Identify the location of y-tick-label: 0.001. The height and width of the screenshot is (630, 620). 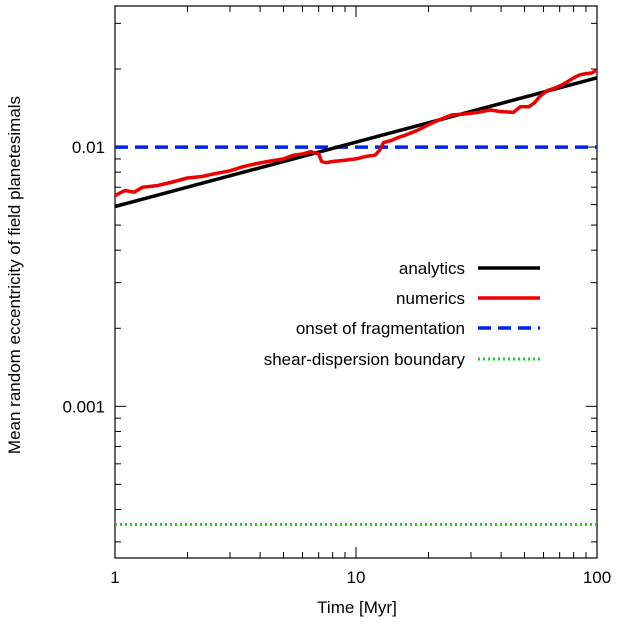
(83, 406).